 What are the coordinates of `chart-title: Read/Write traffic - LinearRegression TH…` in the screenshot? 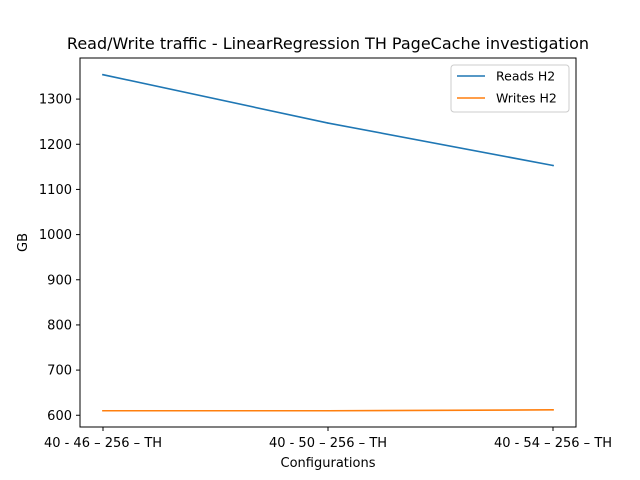 It's located at (328, 43).